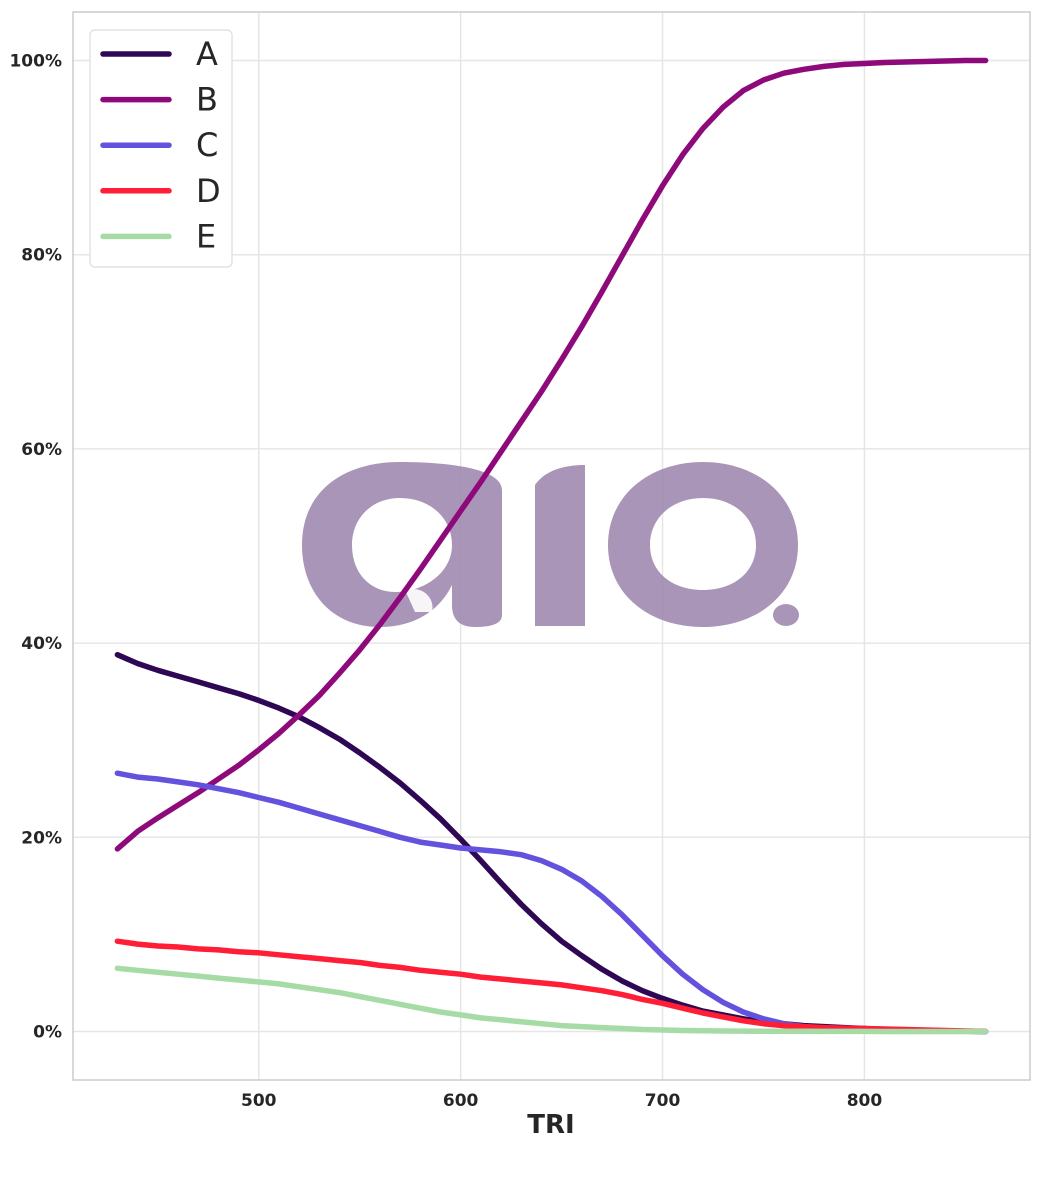  Describe the element at coordinates (207, 54) in the screenshot. I see `legend-label-a: A` at that location.